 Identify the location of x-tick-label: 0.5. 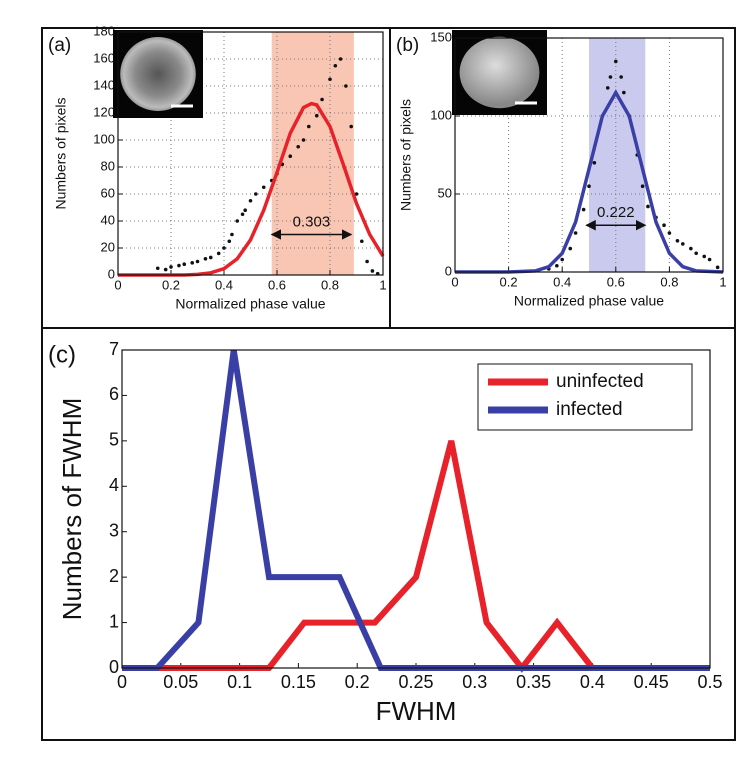
(709, 682).